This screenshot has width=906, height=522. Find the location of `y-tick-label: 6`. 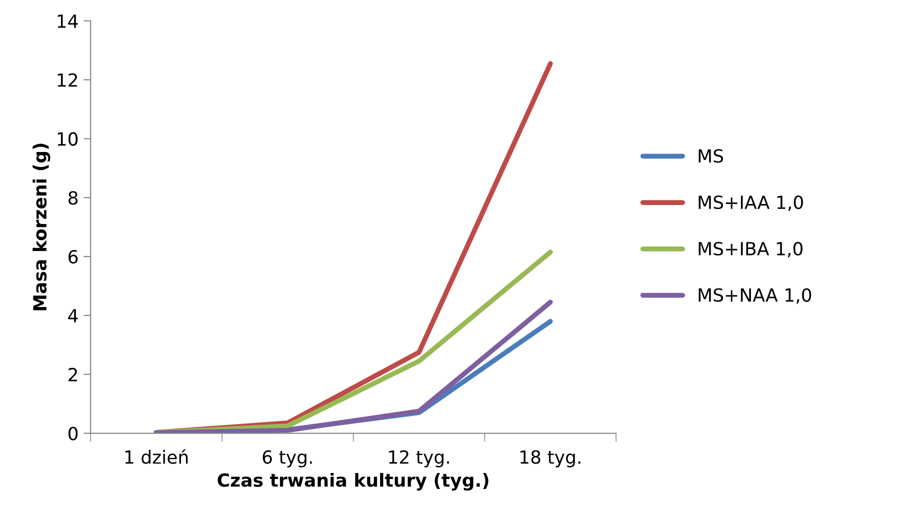

y-tick-label: 6 is located at coordinates (73, 257).